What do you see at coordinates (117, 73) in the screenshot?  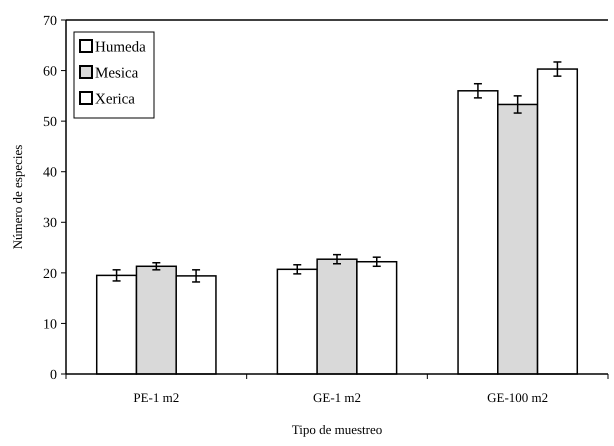 I see `legend-label: Mesica` at bounding box center [117, 73].